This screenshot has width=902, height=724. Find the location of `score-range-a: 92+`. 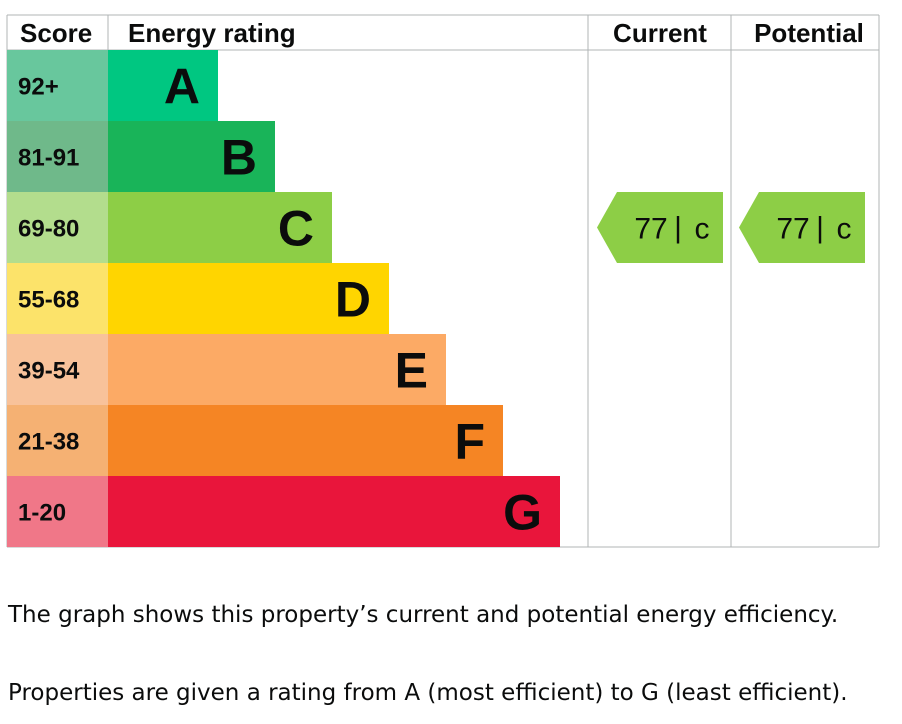

score-range-a: 92+ is located at coordinates (38, 87).